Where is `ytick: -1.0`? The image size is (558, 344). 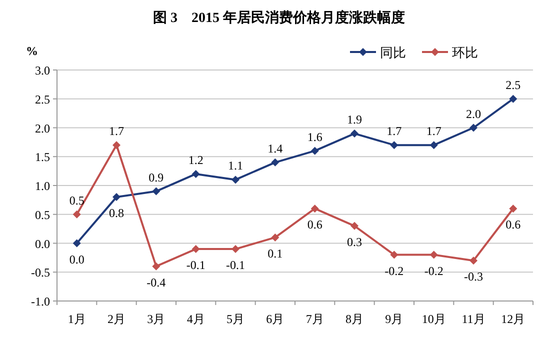 ytick: -1.0 is located at coordinates (40, 301).